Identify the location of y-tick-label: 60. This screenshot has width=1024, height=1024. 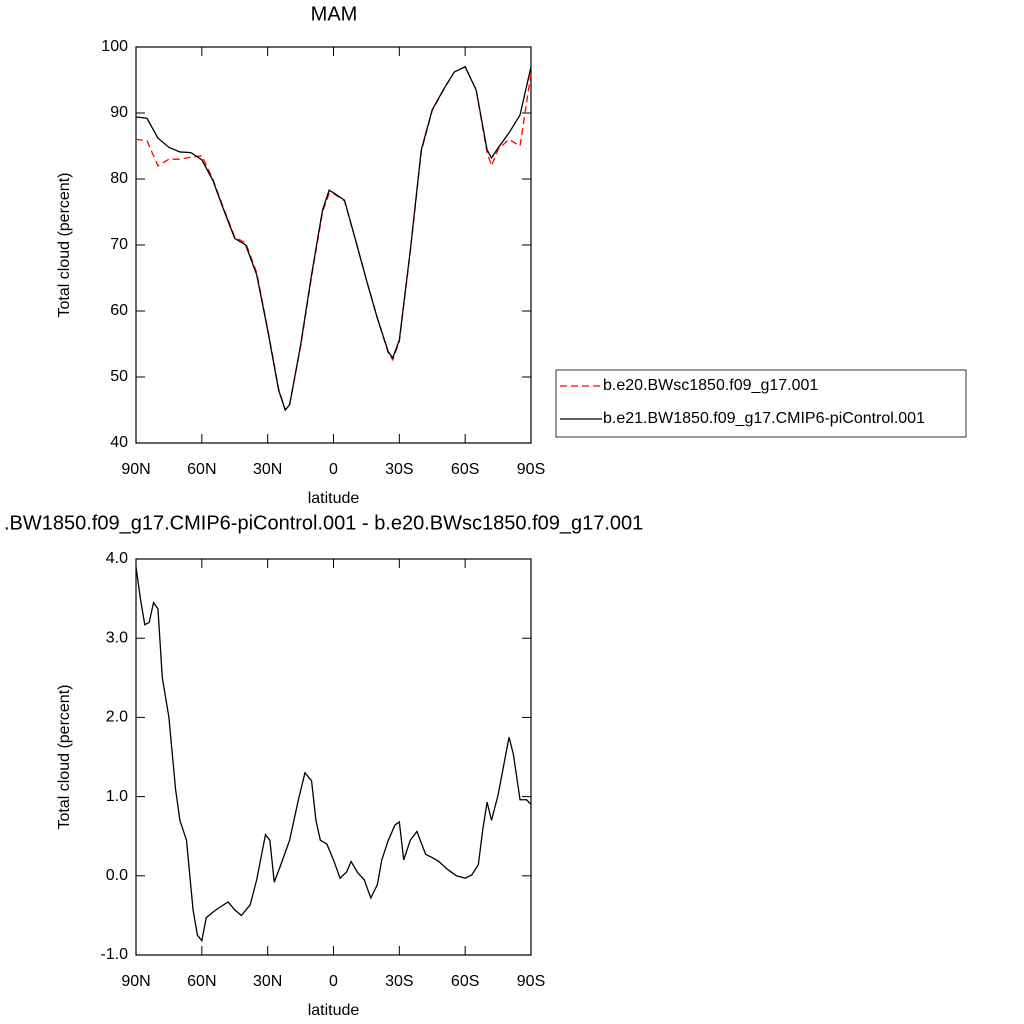
(119, 310).